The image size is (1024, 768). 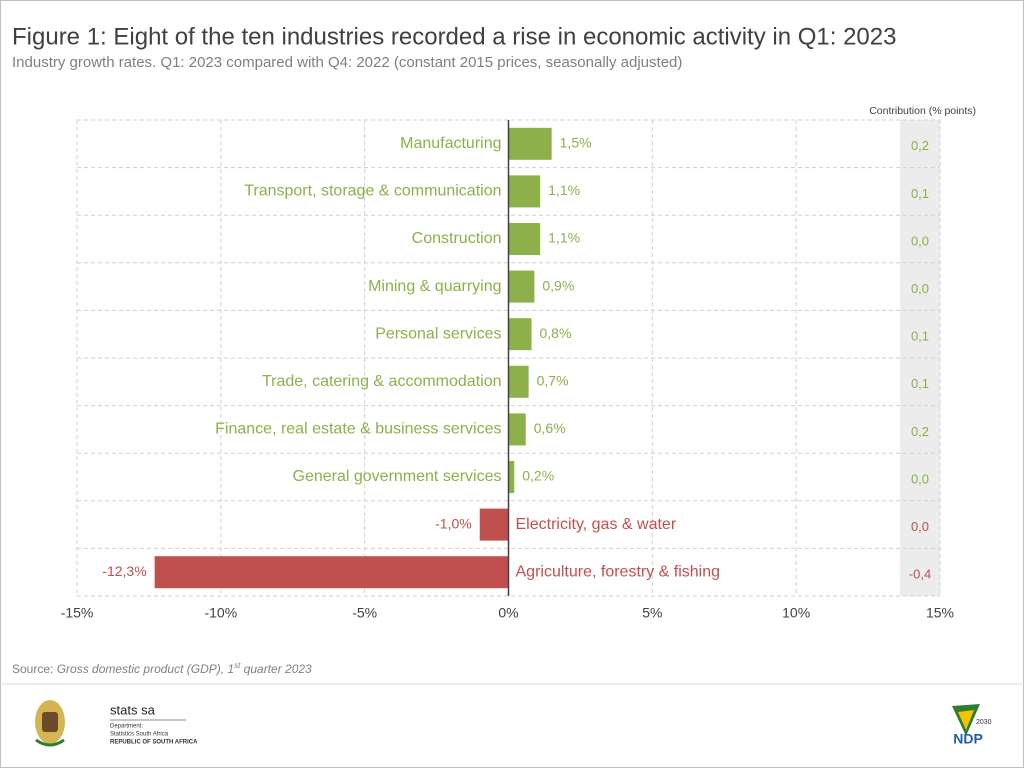 What do you see at coordinates (538, 476) in the screenshot?
I see `value-label: 0,2%` at bounding box center [538, 476].